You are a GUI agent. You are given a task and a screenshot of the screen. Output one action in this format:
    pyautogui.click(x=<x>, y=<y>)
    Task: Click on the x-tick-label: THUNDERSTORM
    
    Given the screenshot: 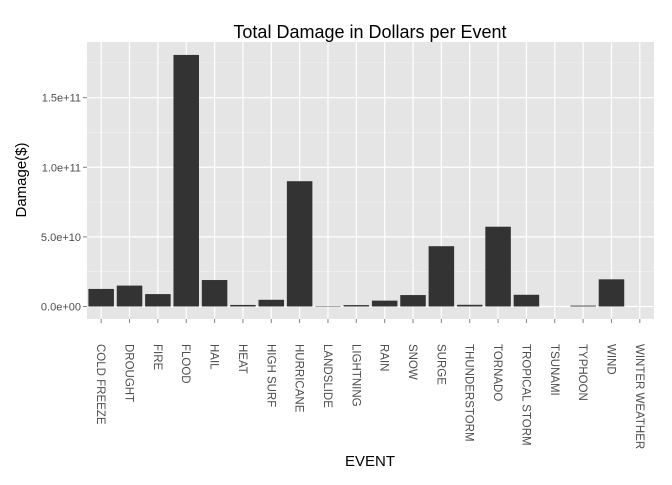 What is the action you would take?
    pyautogui.click(x=469, y=393)
    